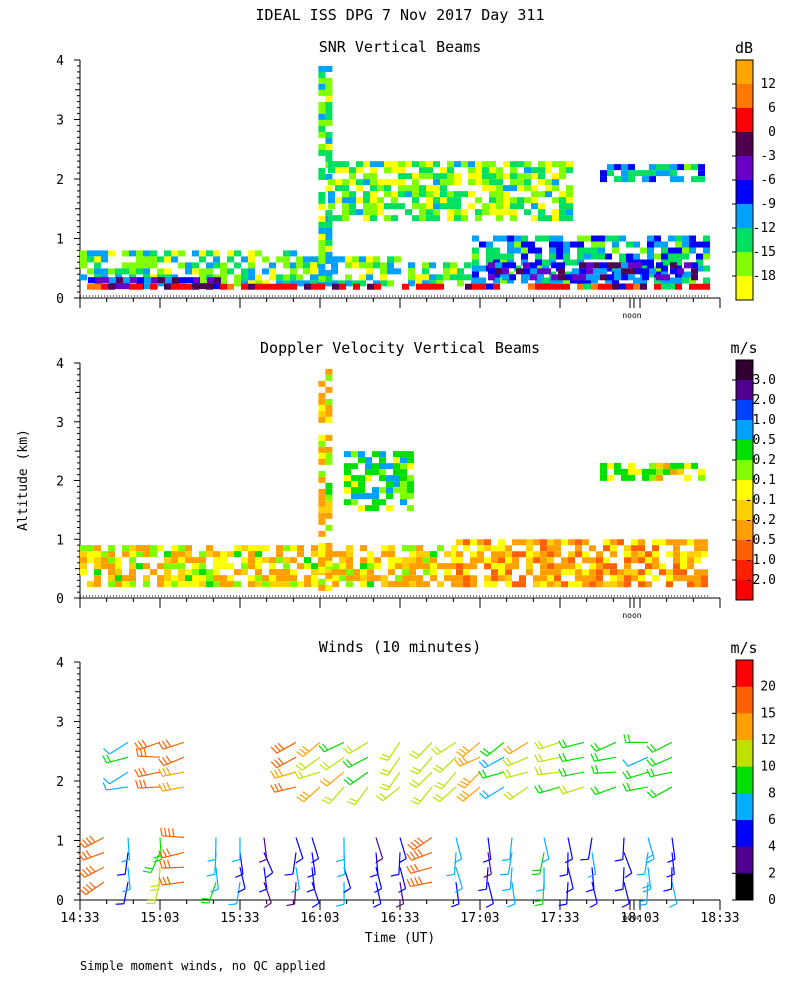 This screenshot has width=800, height=1000. What do you see at coordinates (631, 615) in the screenshot?
I see `noon-marker-label: noon` at bounding box center [631, 615].